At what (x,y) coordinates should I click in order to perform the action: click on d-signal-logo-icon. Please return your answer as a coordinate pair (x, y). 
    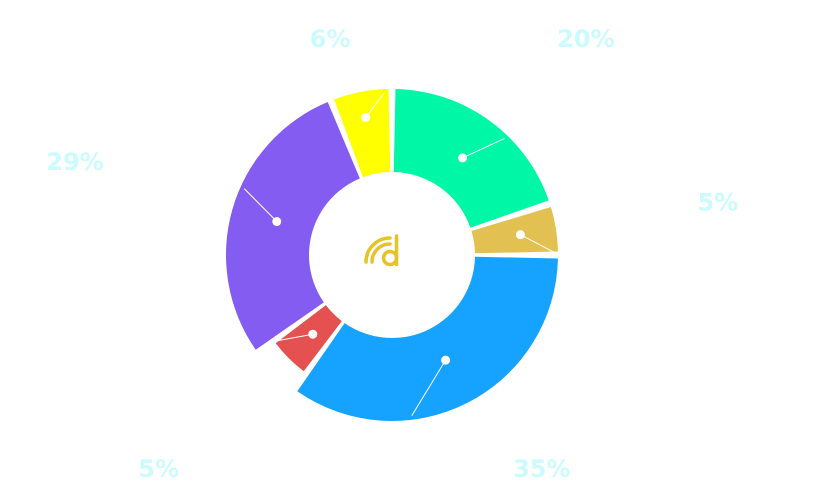
    Looking at the image, I should click on (381, 250).